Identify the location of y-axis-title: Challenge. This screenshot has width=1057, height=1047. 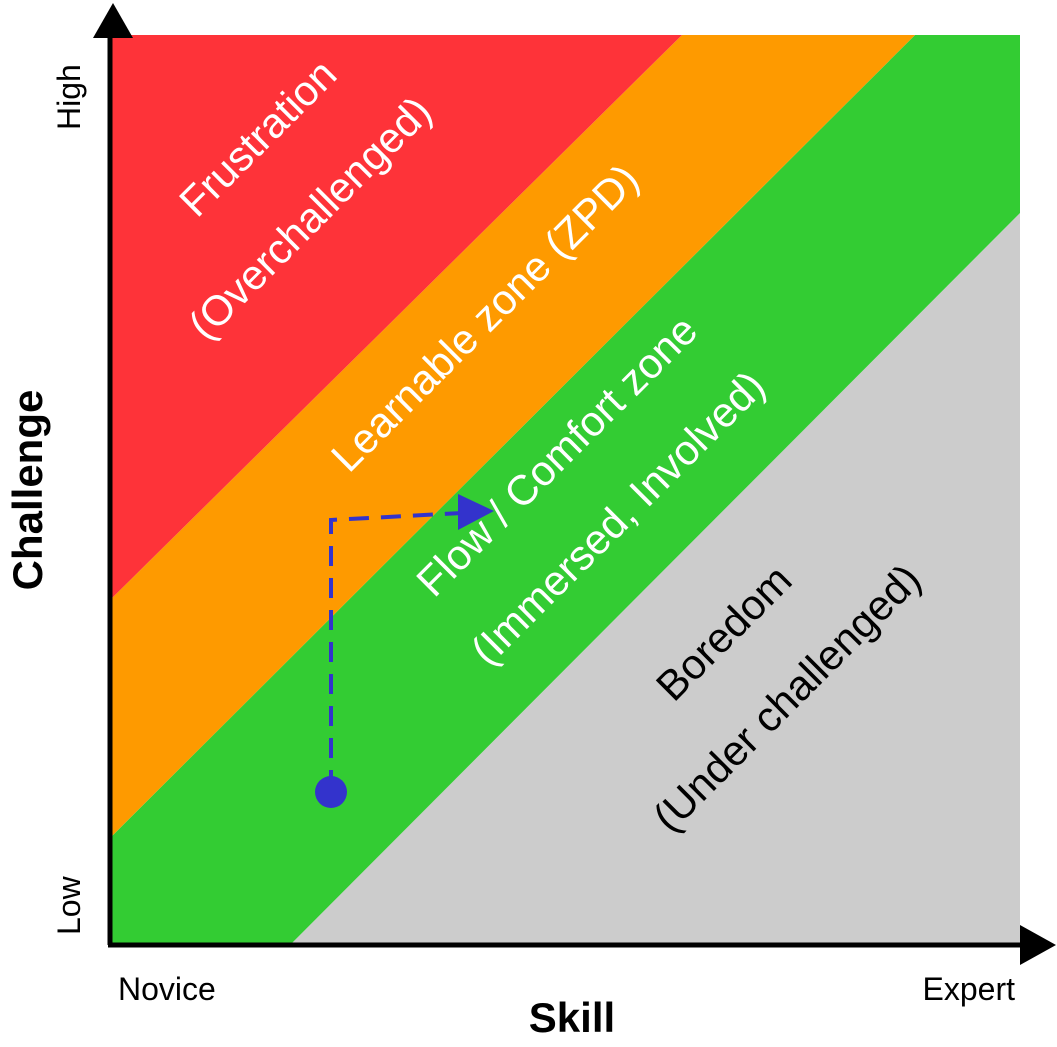
(27, 490).